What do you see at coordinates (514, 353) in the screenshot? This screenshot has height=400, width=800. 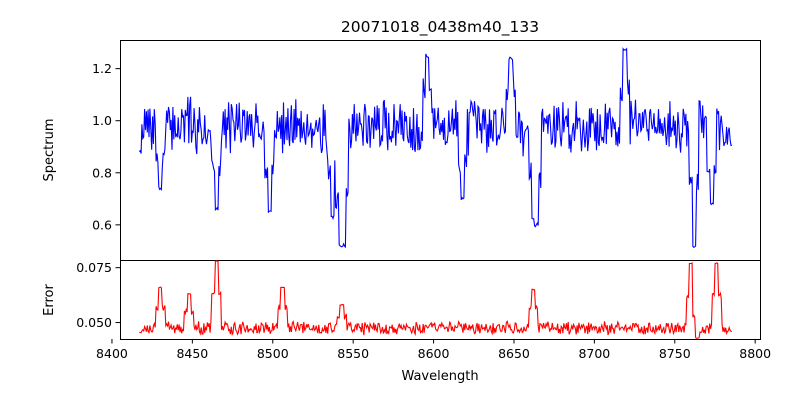 I see `x-tick-label: 8650` at bounding box center [514, 353].